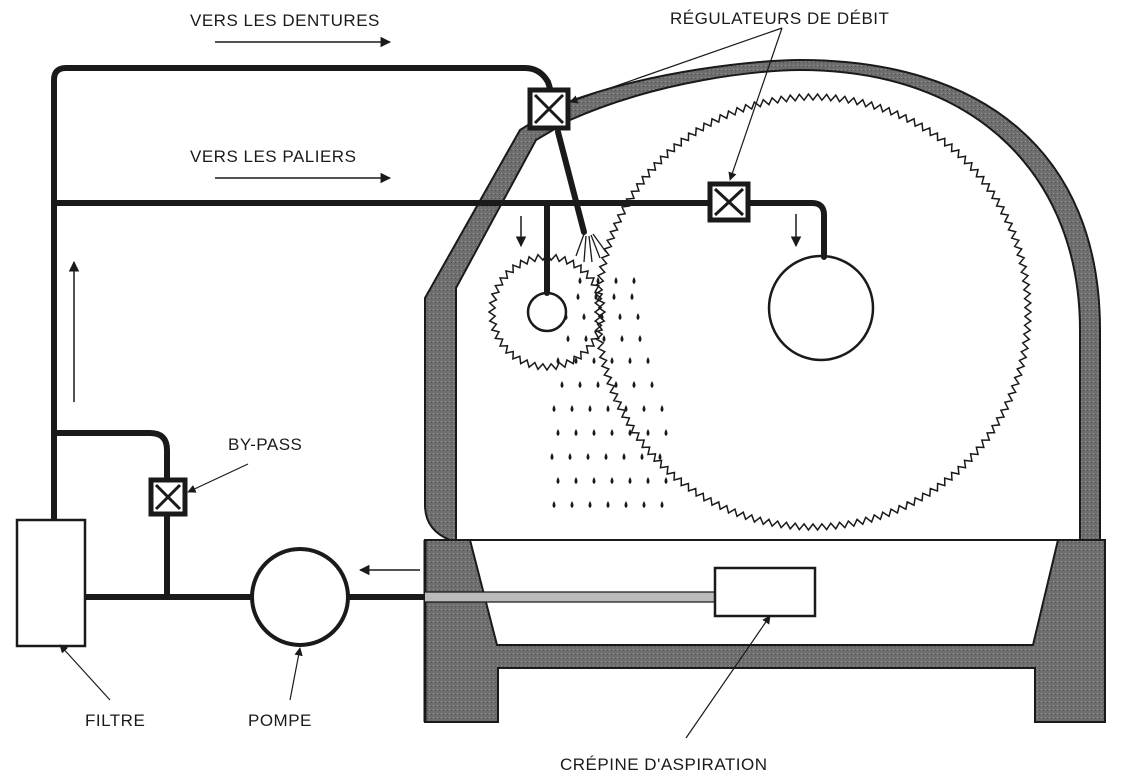 The image size is (1122, 782). What do you see at coordinates (273, 156) in the screenshot?
I see `label-toward-bearings: VERS LES PALIERS` at bounding box center [273, 156].